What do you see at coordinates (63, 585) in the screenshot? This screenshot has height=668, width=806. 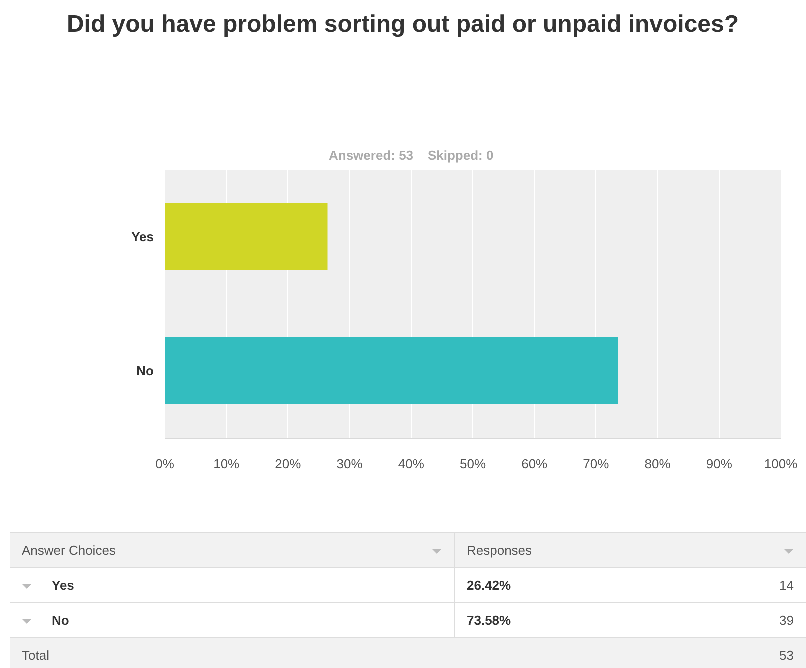 I see `category-label: Yes` at bounding box center [63, 585].